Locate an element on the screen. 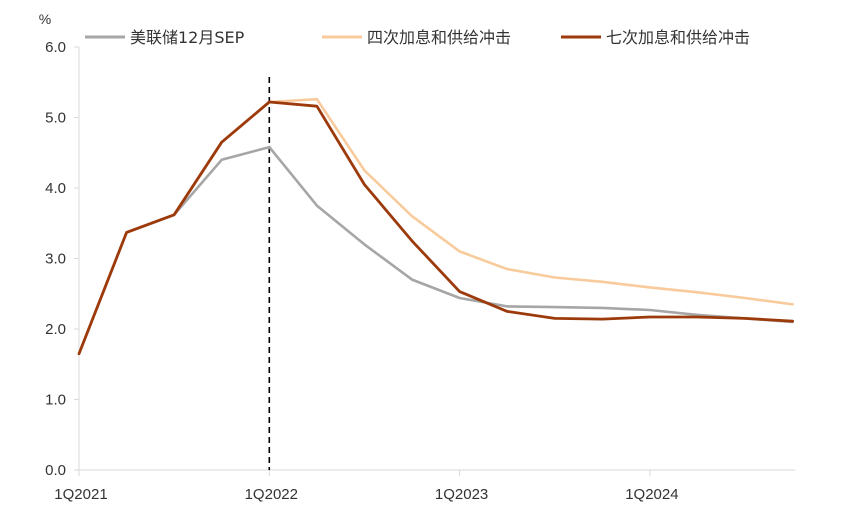  y-tick-label: 2.0 is located at coordinates (55, 329).